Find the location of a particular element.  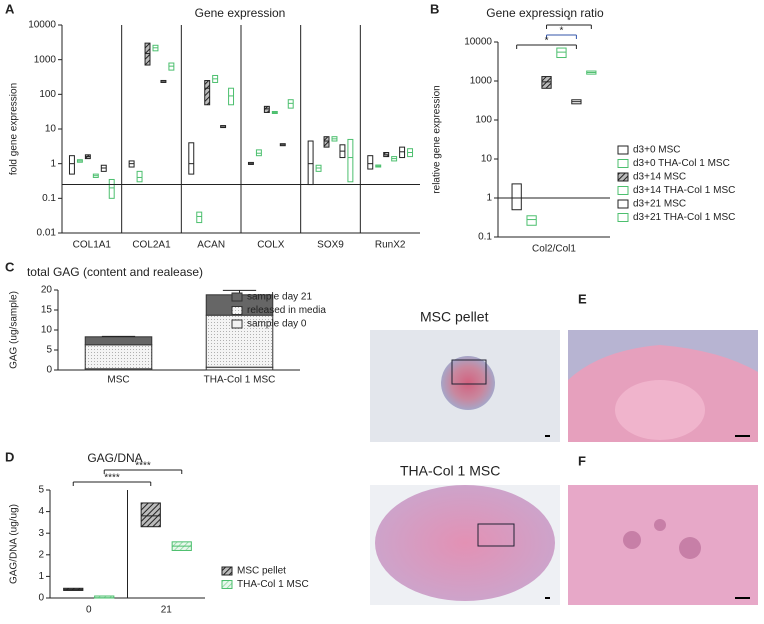

y-tick-label: 20 is located at coordinates (47, 290).